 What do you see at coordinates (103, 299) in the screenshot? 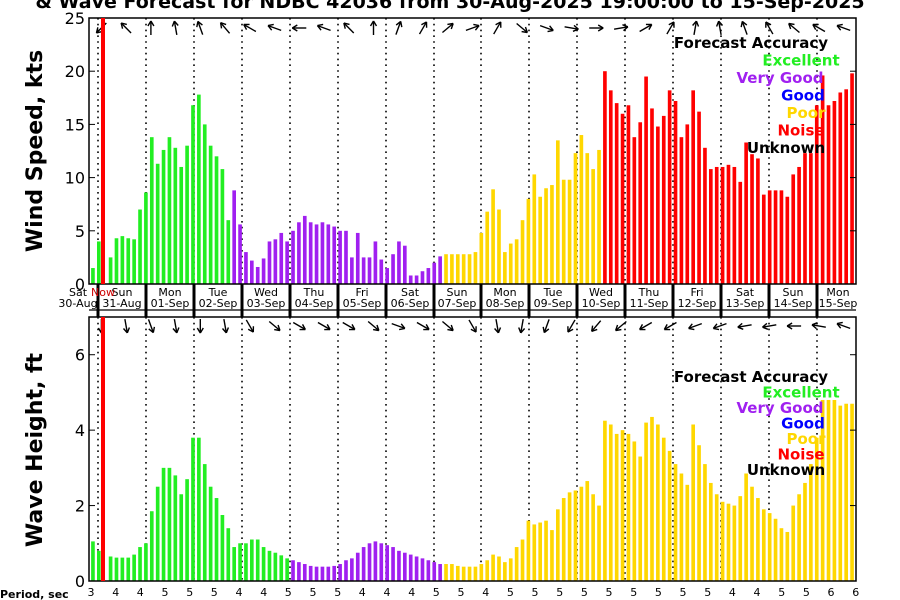
I see `now-marker: Now` at bounding box center [103, 299].